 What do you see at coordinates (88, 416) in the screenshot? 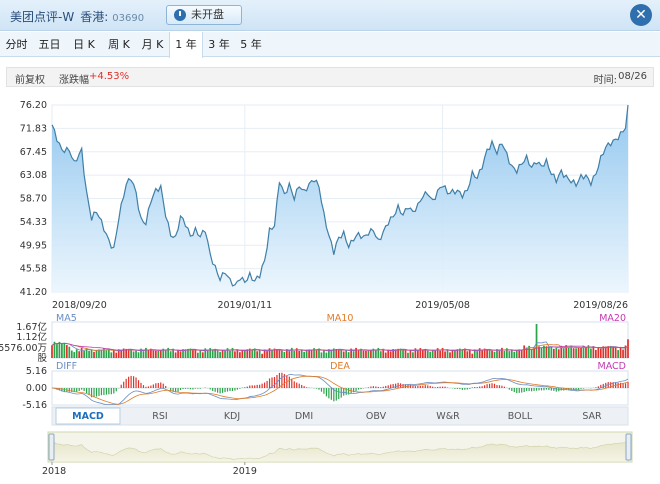
I see `indicator-tab-macd: MACD` at bounding box center [88, 416].